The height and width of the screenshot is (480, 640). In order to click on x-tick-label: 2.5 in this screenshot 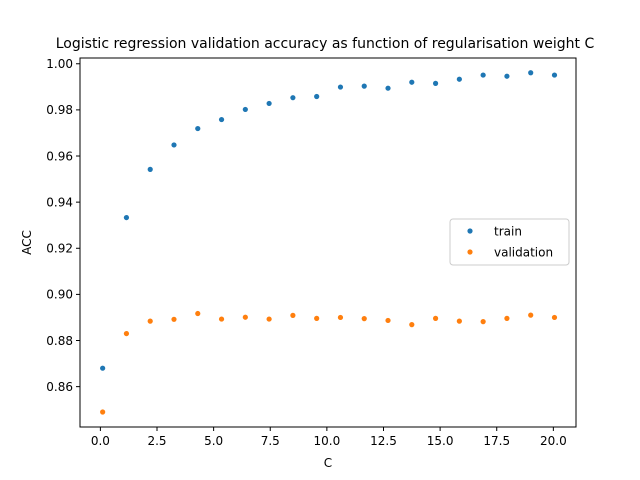, I will do `click(156, 441)`.